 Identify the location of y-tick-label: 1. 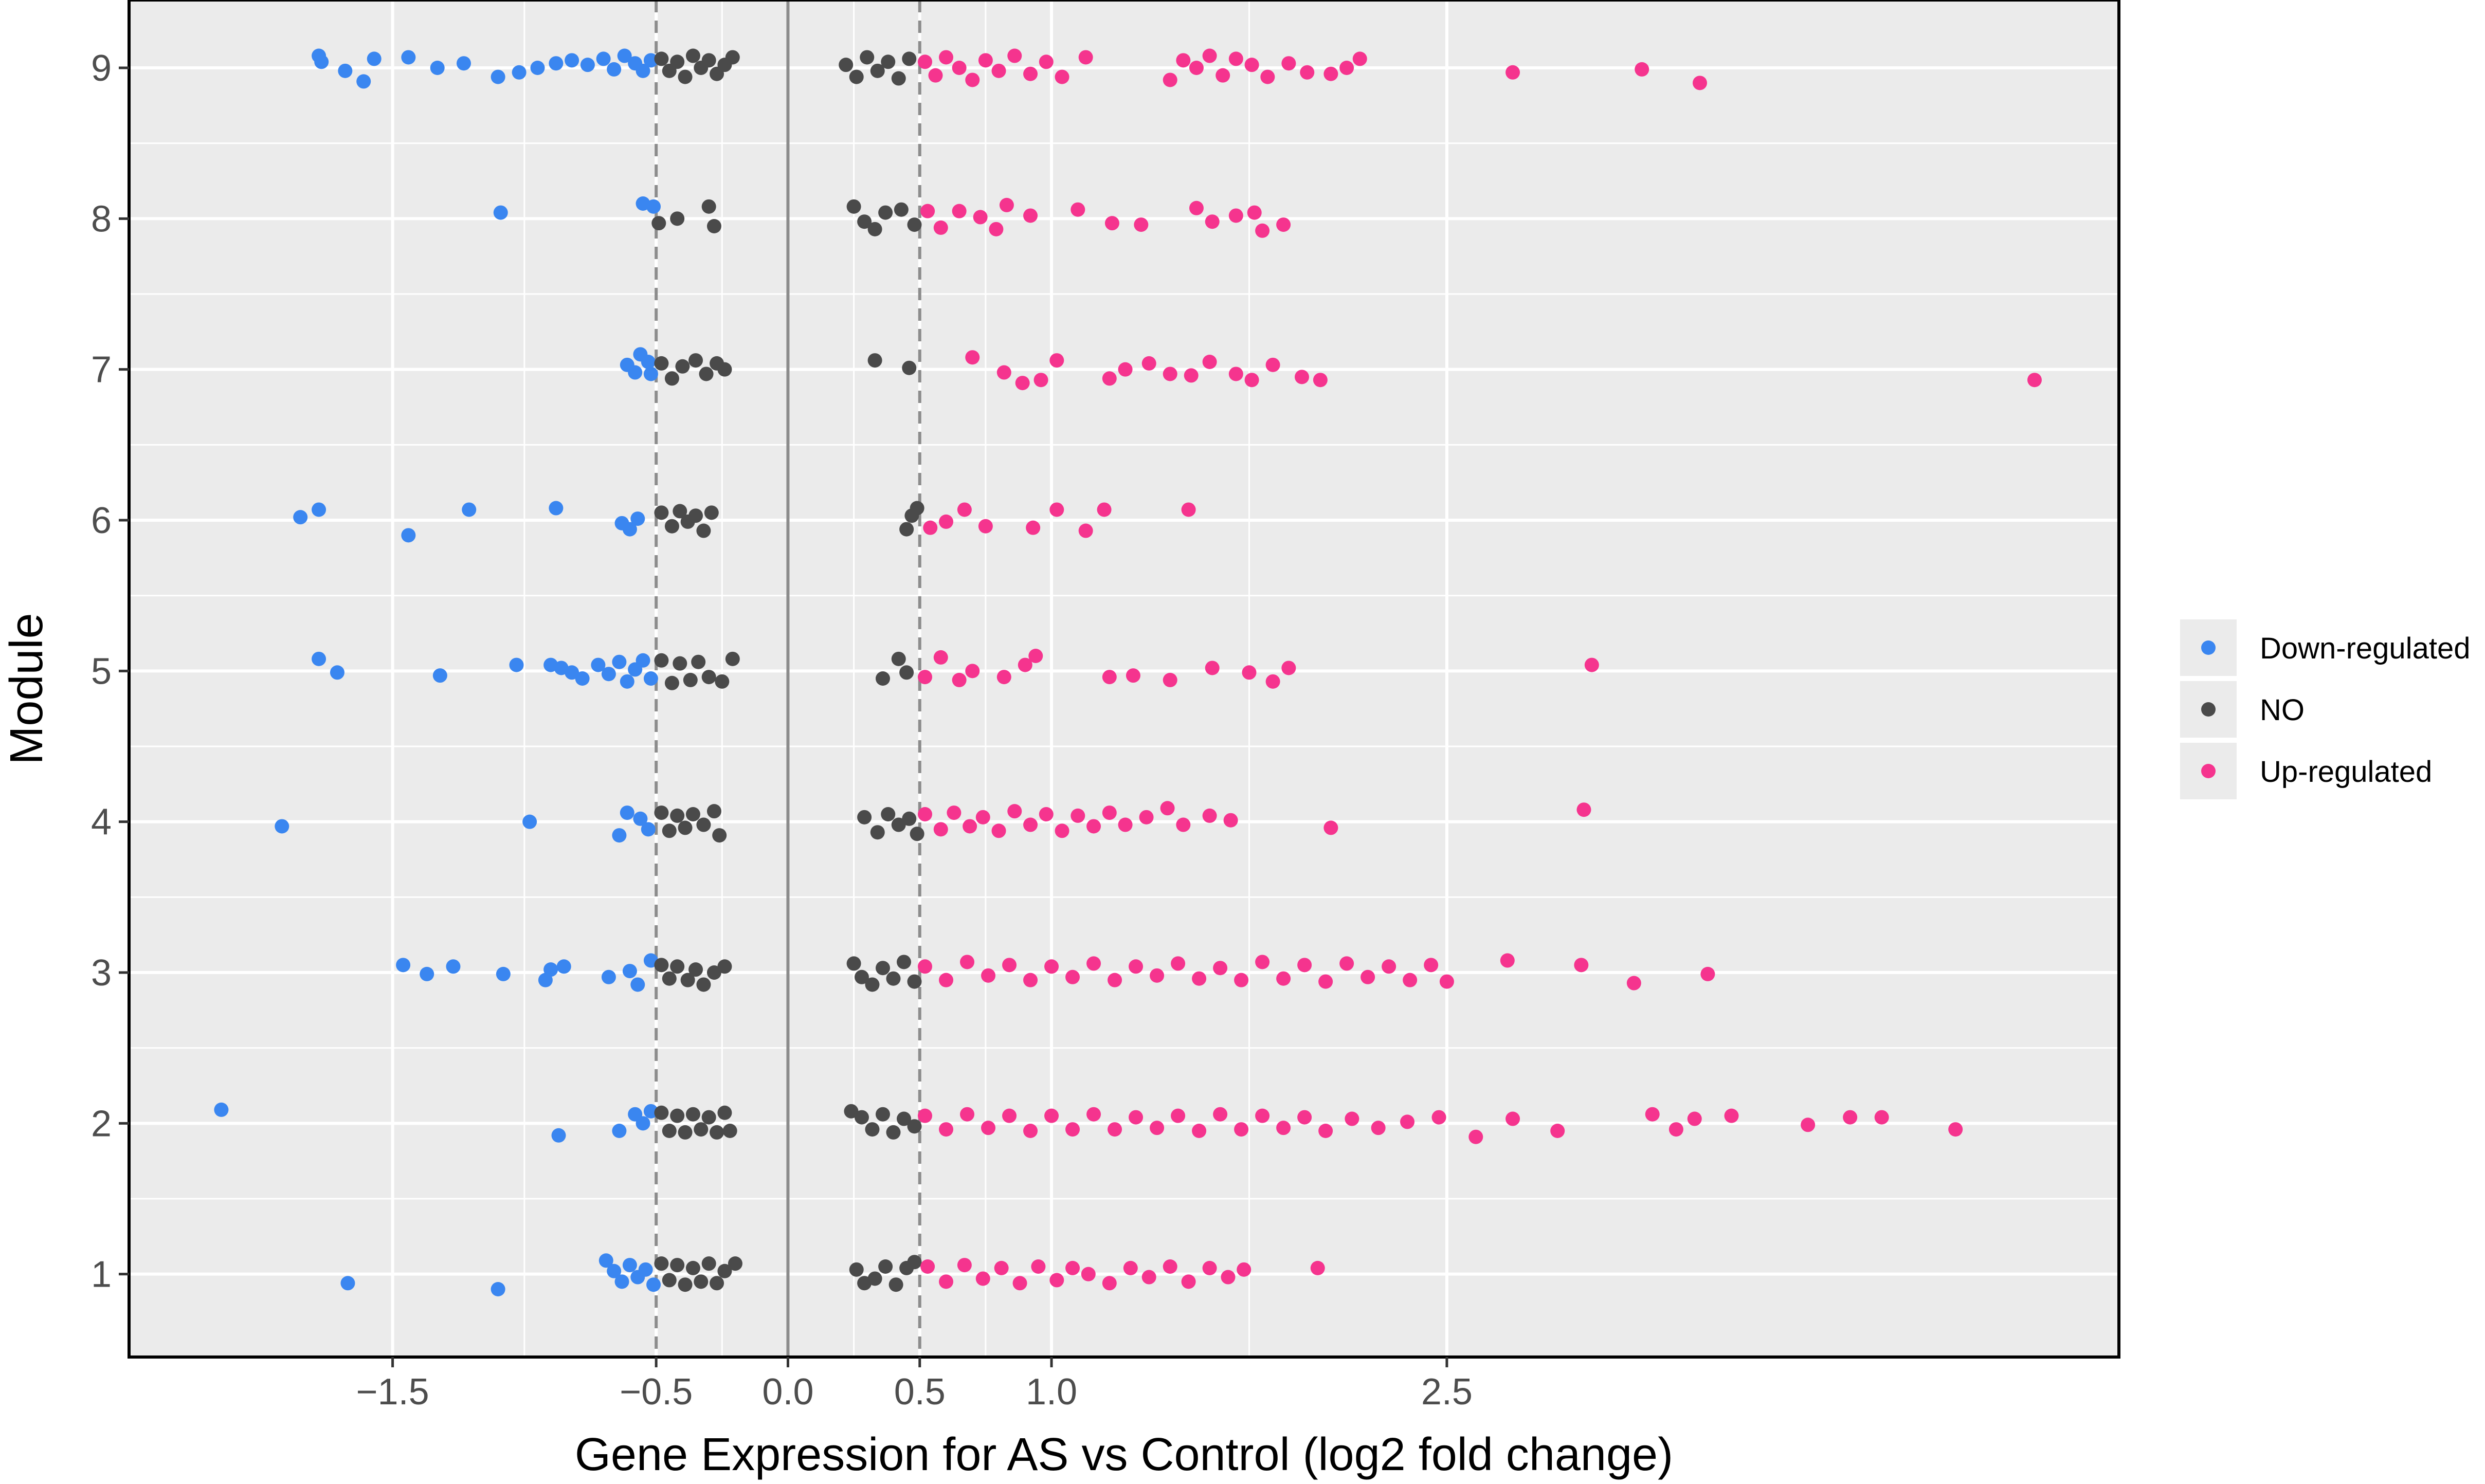
(102, 1274).